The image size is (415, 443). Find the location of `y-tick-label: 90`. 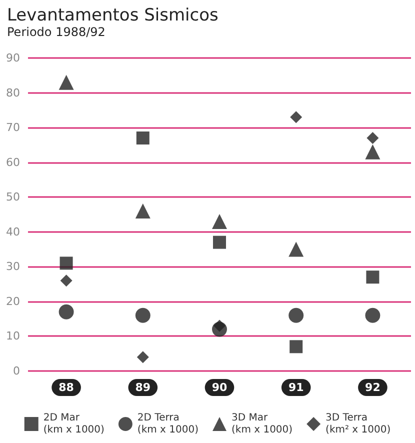

y-tick-label: 90 is located at coordinates (13, 58).